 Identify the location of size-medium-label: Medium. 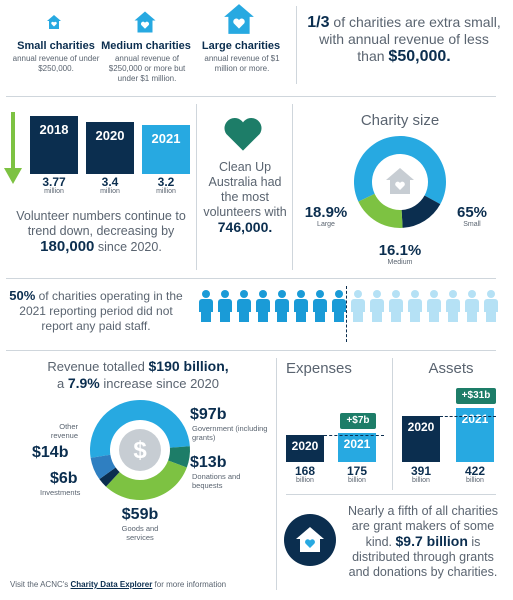
(400, 262).